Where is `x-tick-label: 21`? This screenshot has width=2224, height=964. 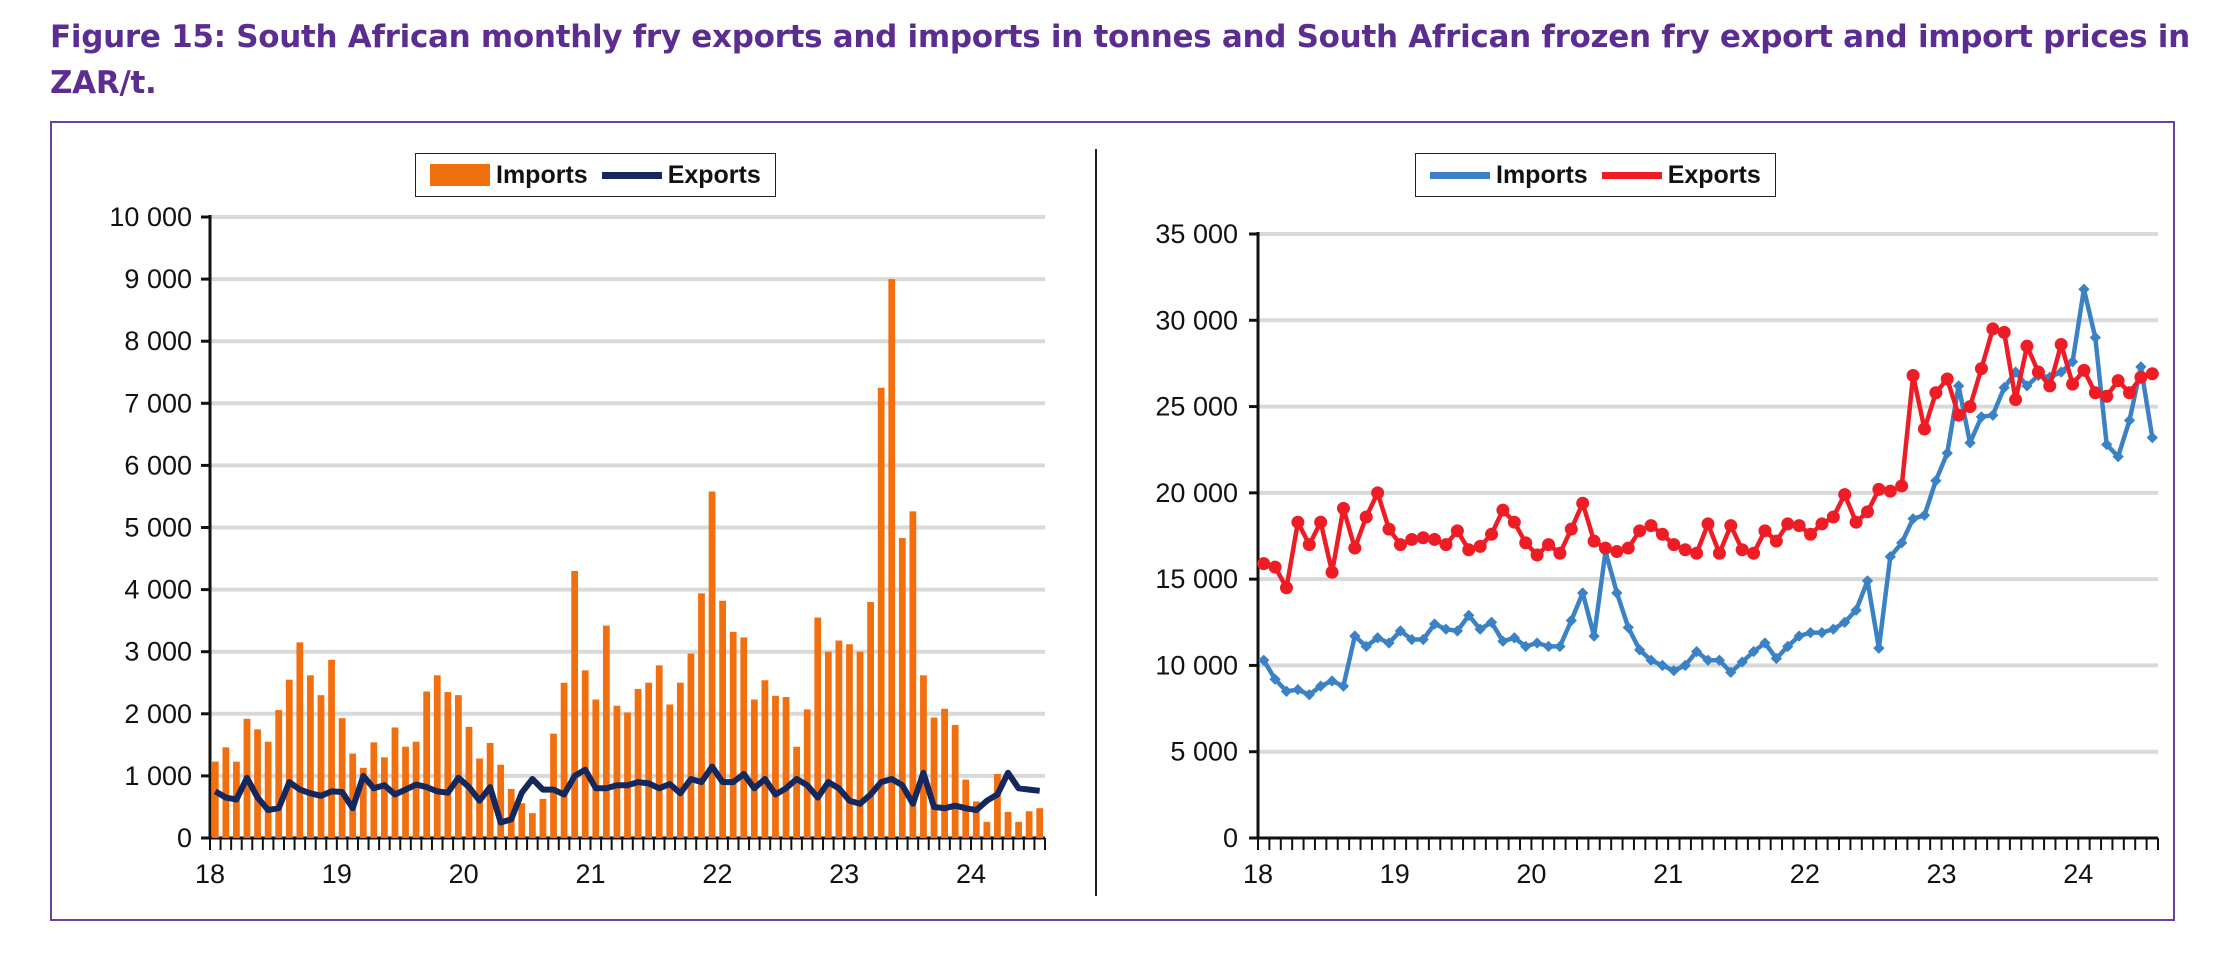
x-tick-label: 21 is located at coordinates (1668, 874).